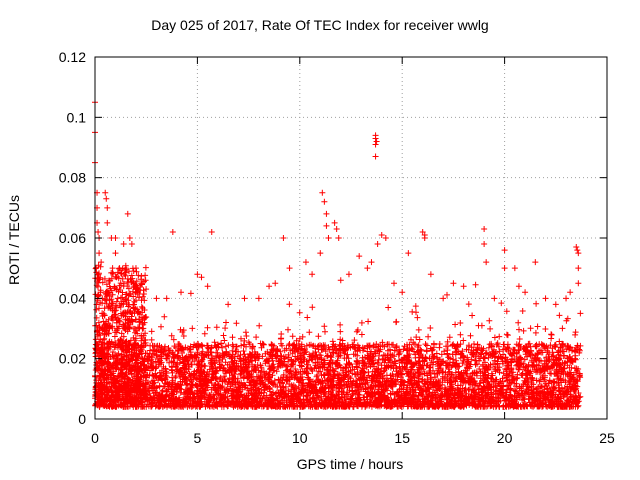 This screenshot has height=480, width=640. What do you see at coordinates (82, 419) in the screenshot?
I see `y-tick-label: 0` at bounding box center [82, 419].